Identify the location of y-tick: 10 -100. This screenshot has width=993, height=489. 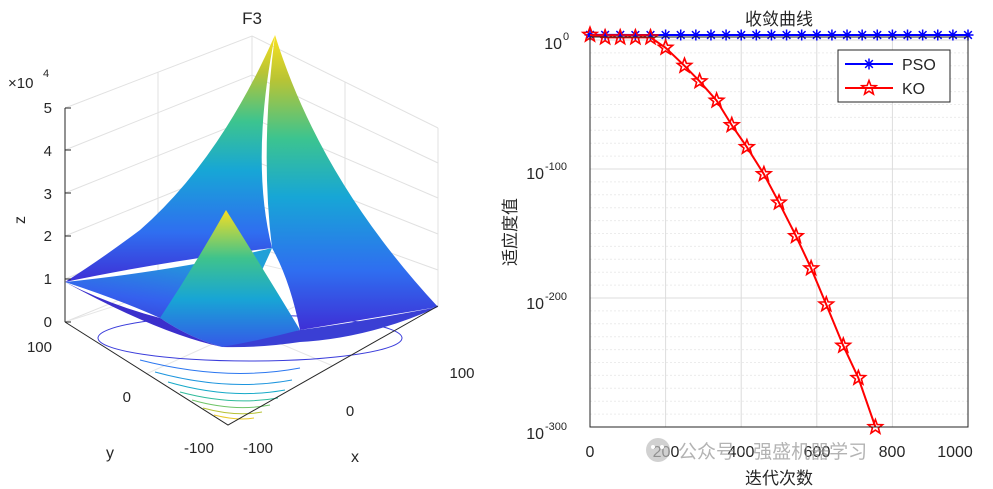
(546, 172).